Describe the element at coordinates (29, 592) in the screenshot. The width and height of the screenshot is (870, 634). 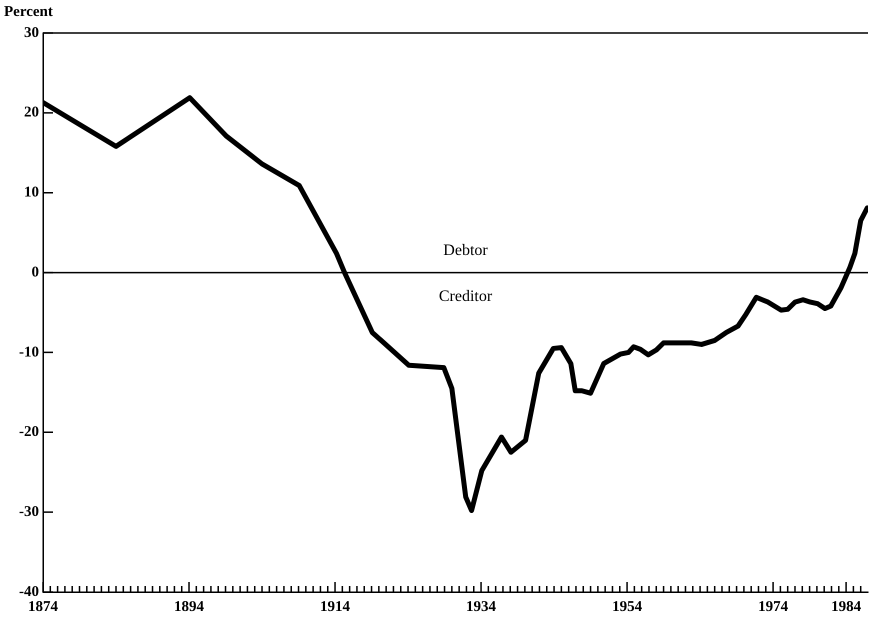
I see `y-tick-label: -40` at that location.